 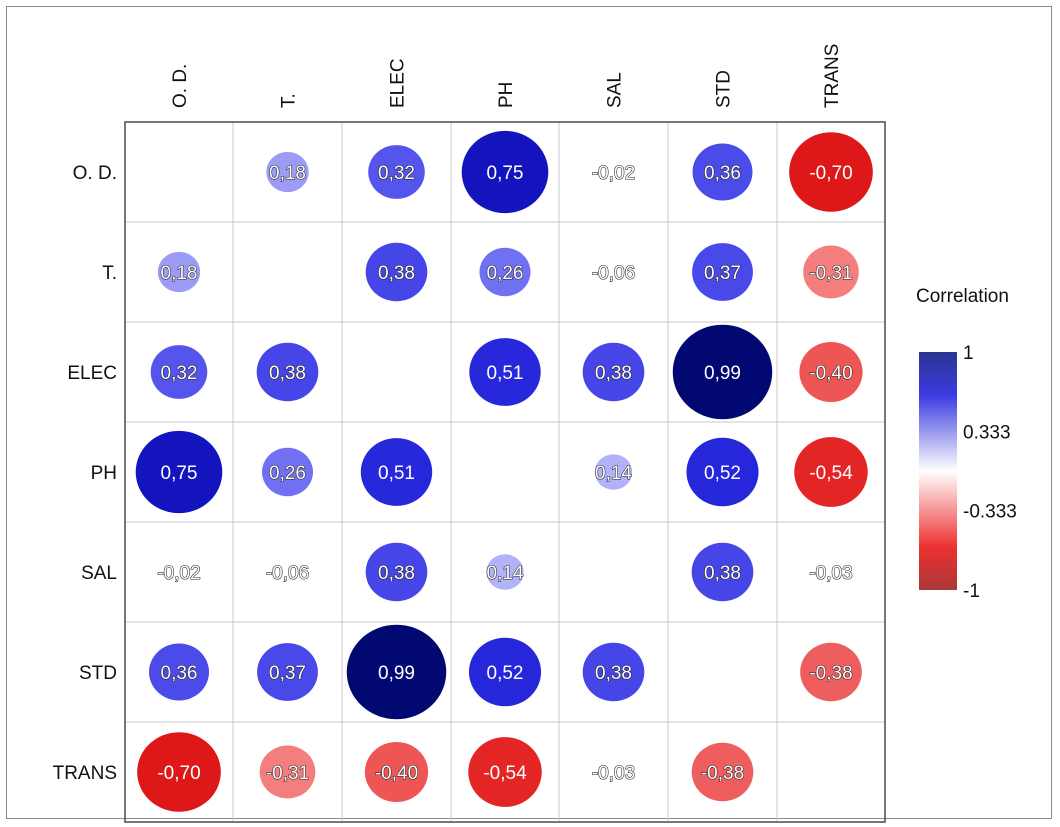 I want to click on corr-value-5-4: 0,38, so click(x=613, y=673).